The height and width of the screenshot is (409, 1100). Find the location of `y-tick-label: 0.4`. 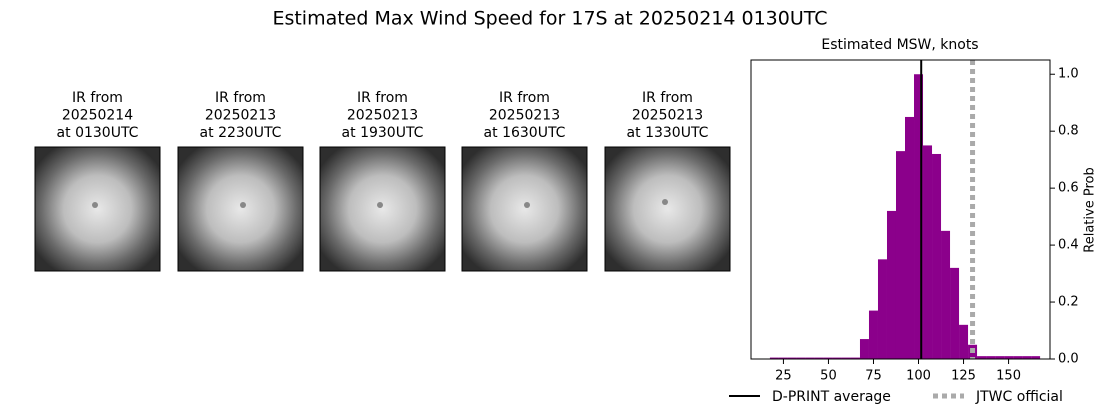

y-tick-label: 0.4 is located at coordinates (1068, 245).